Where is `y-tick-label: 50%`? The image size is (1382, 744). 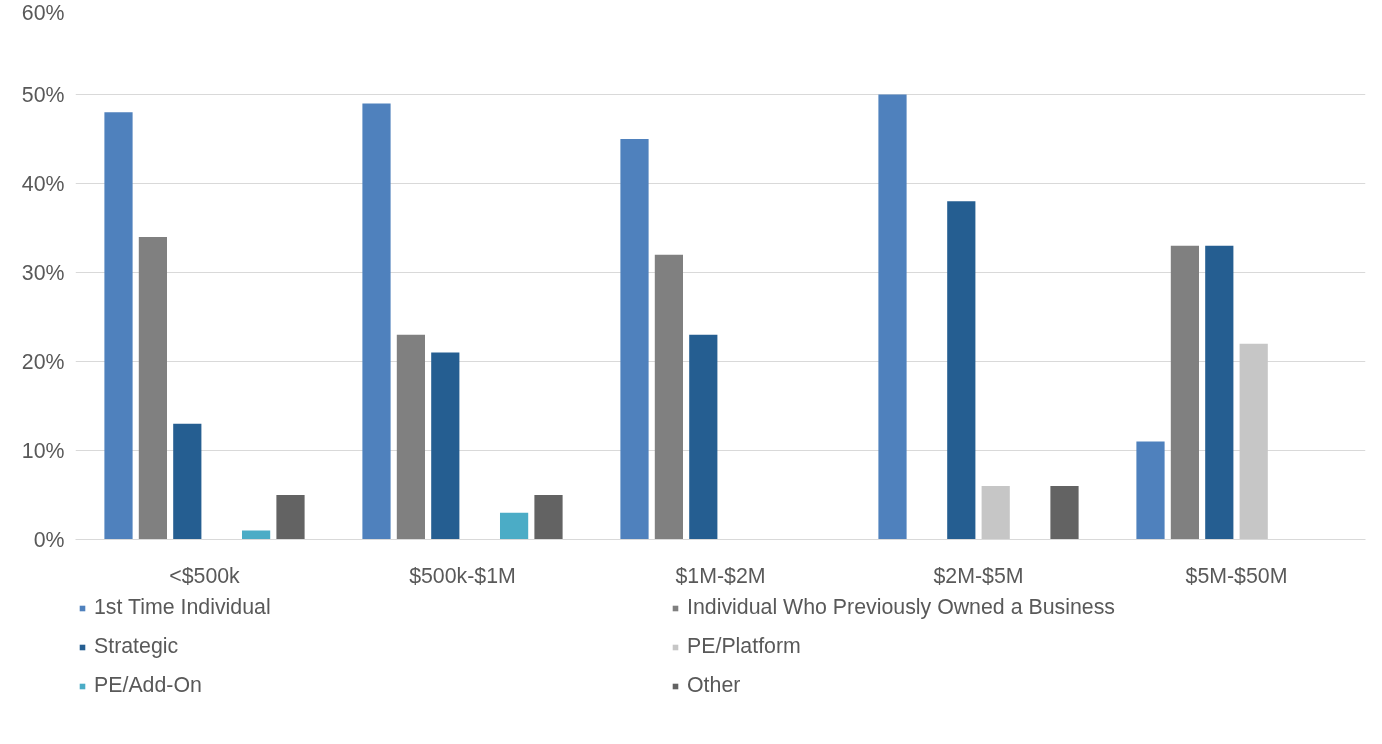 y-tick-label: 50% is located at coordinates (43, 94).